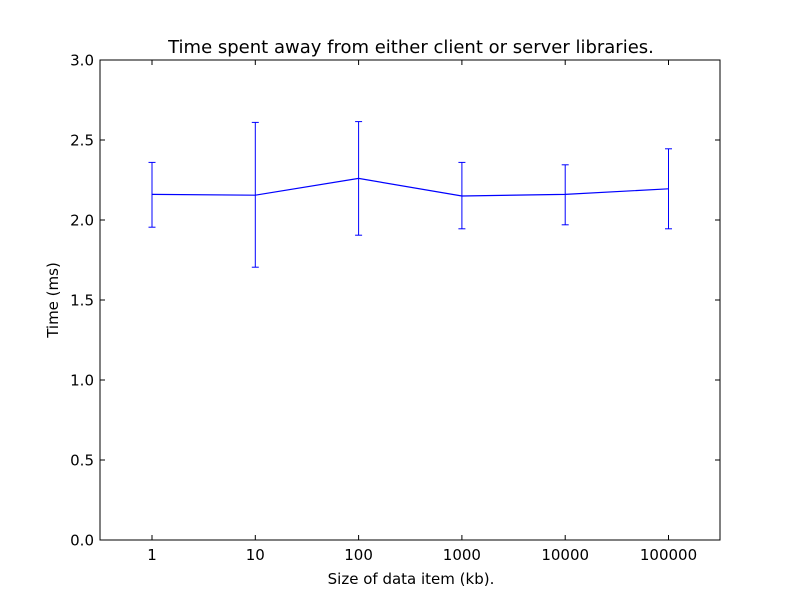 The width and height of the screenshot is (800, 604). I want to click on y-axis-label: Time (ms), so click(53, 300).